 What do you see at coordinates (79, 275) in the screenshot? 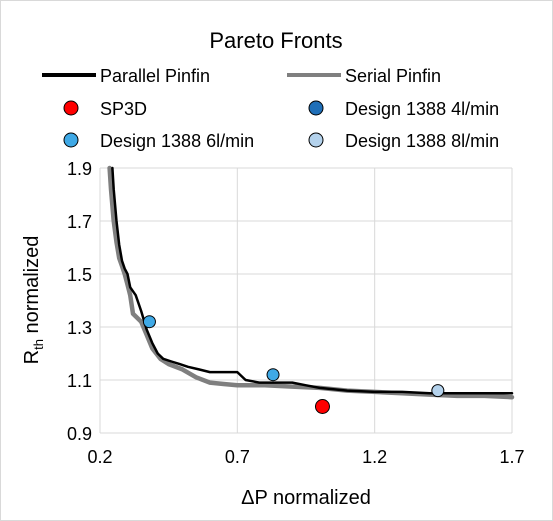
I see `y-tick-label: 1.5` at bounding box center [79, 275].